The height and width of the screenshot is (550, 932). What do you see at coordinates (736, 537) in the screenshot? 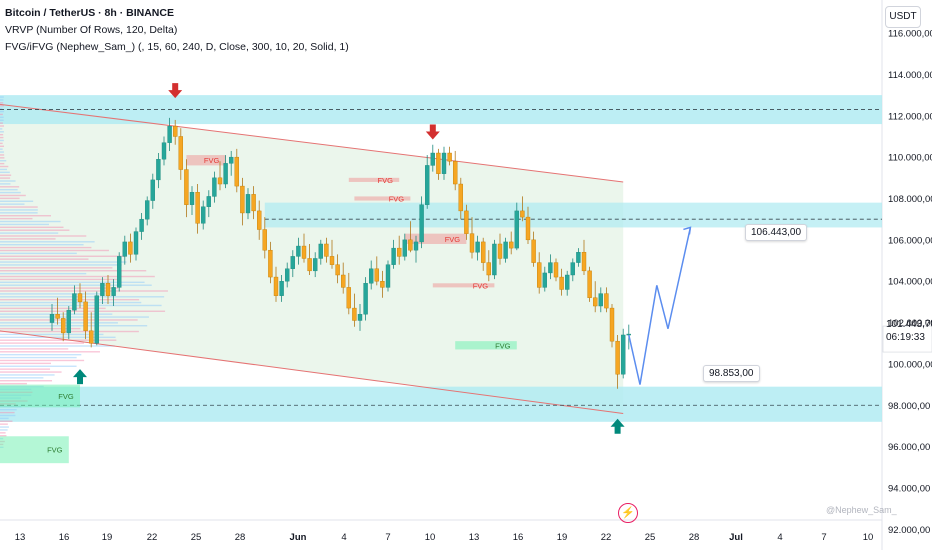
I see `x-axis-tick-label: Jul` at bounding box center [736, 537].